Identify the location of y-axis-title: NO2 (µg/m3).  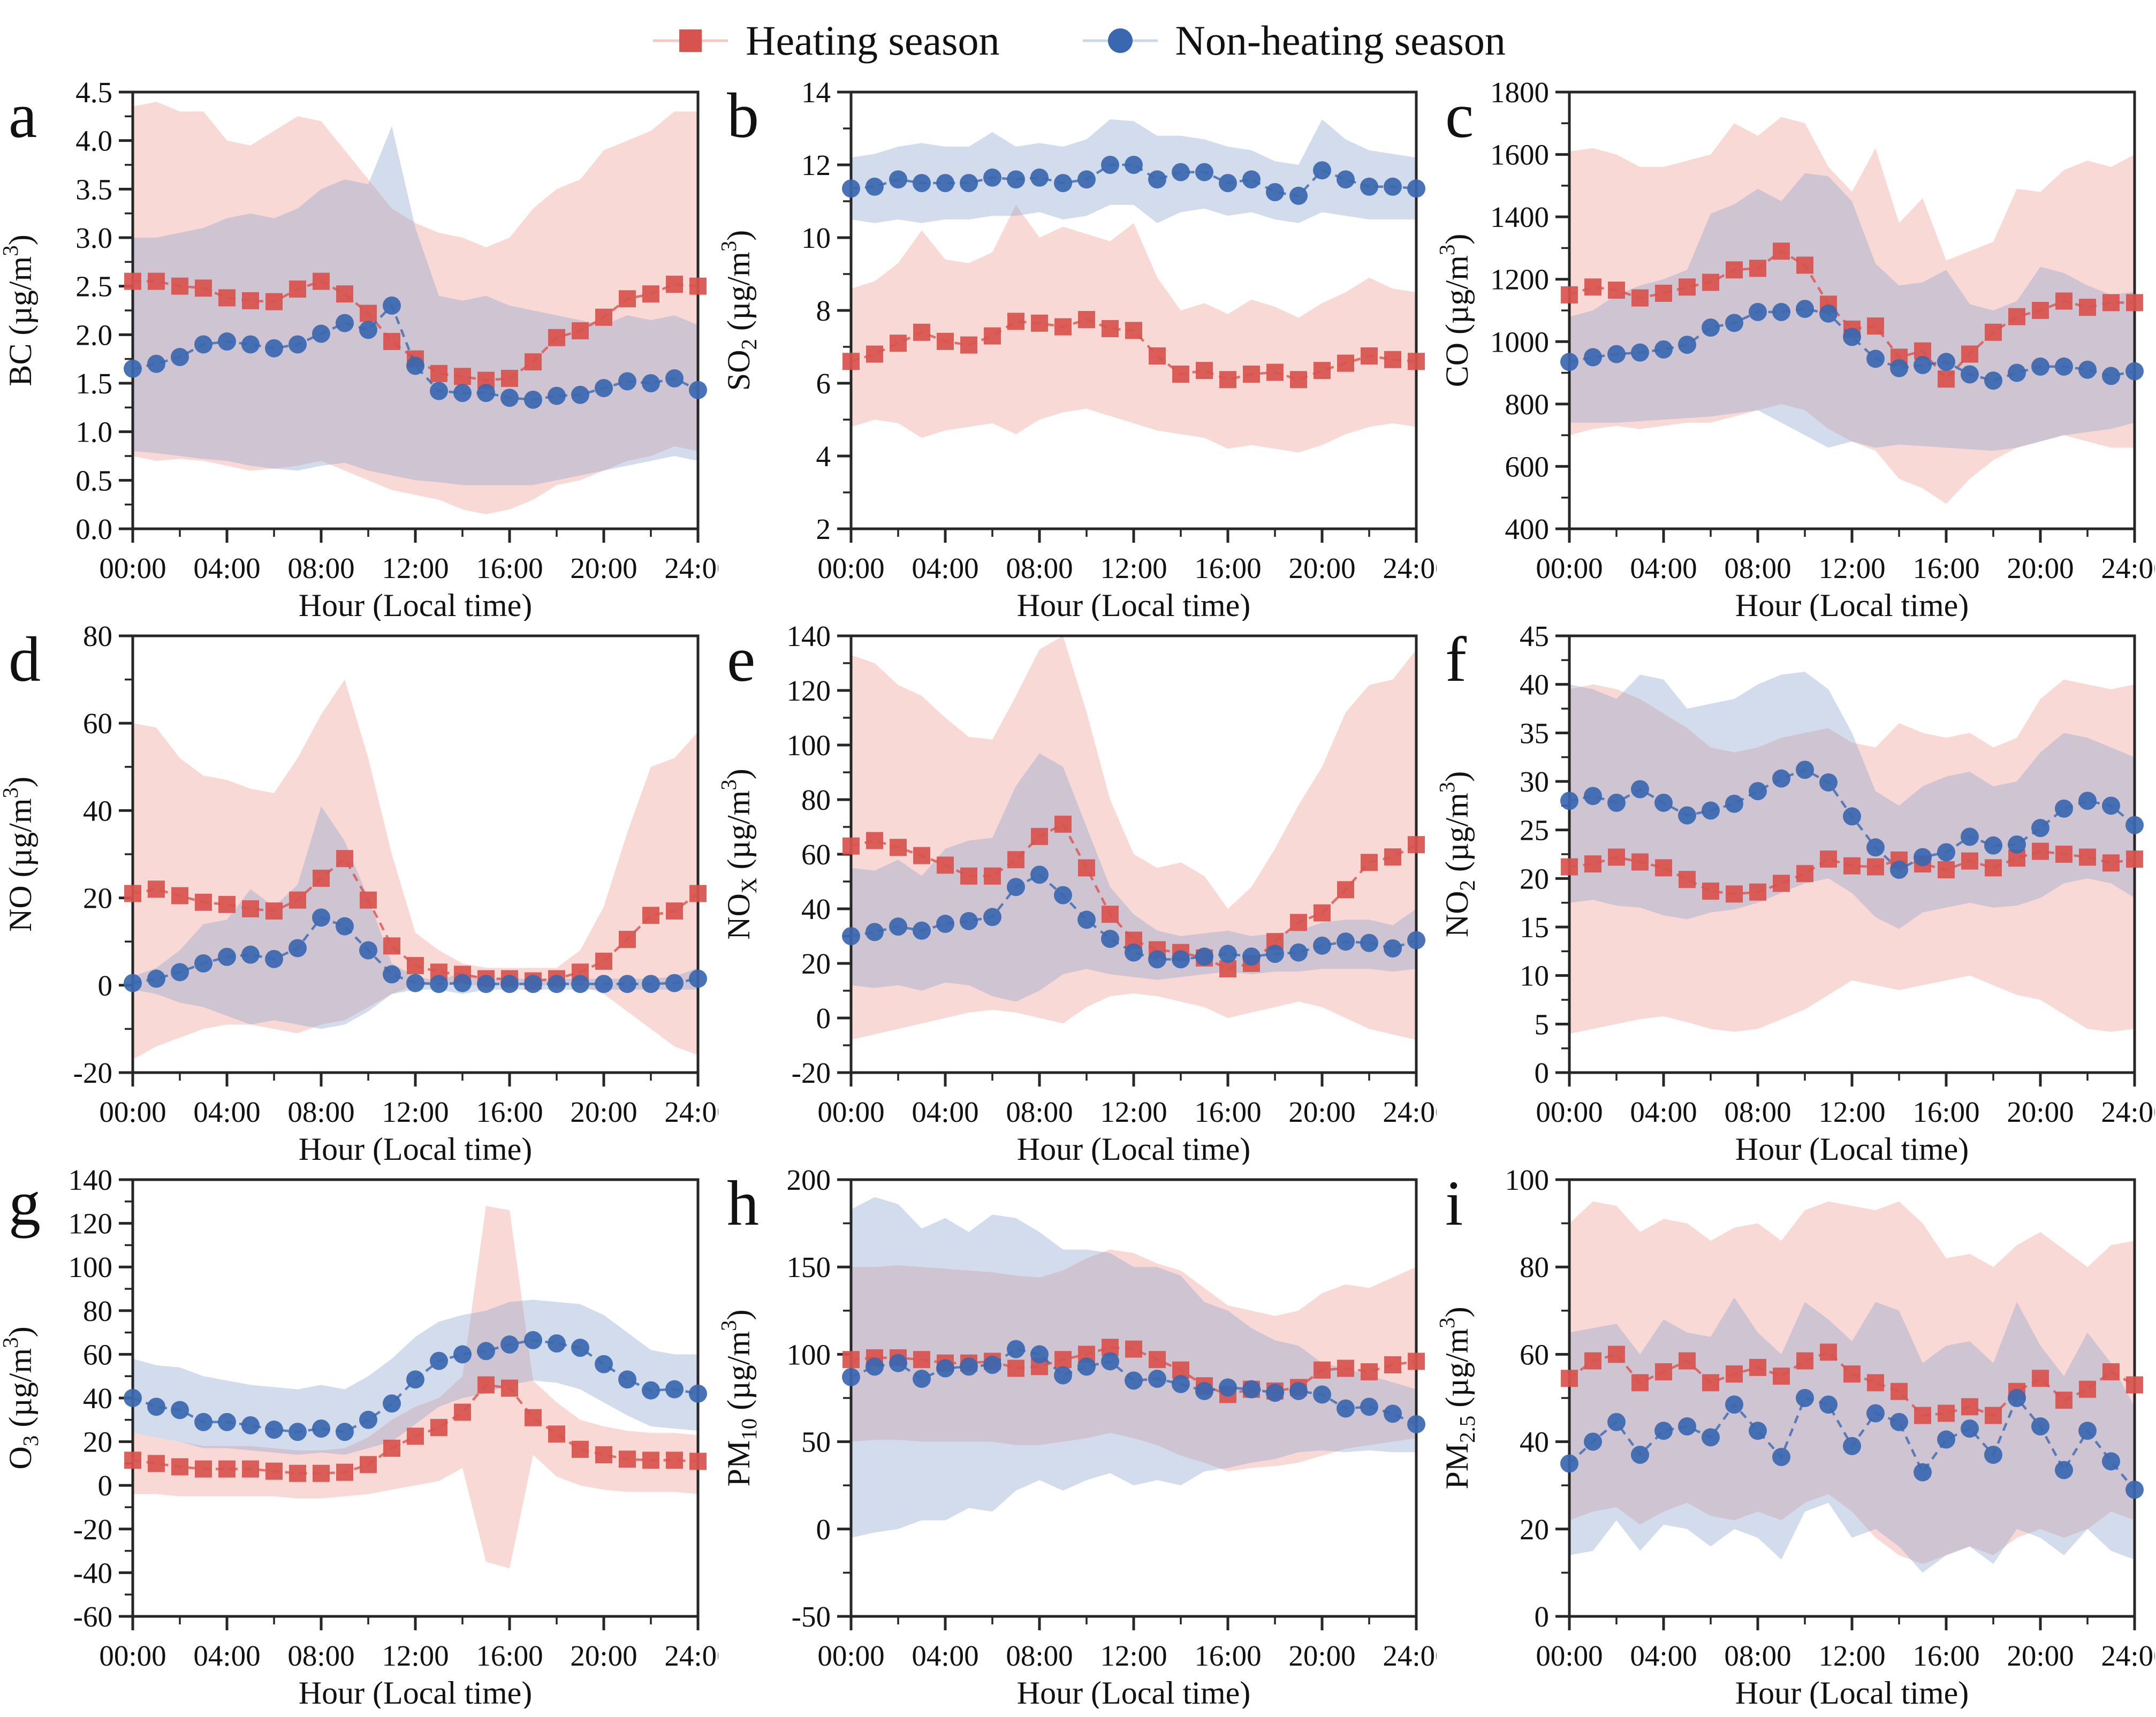
(1458, 854).